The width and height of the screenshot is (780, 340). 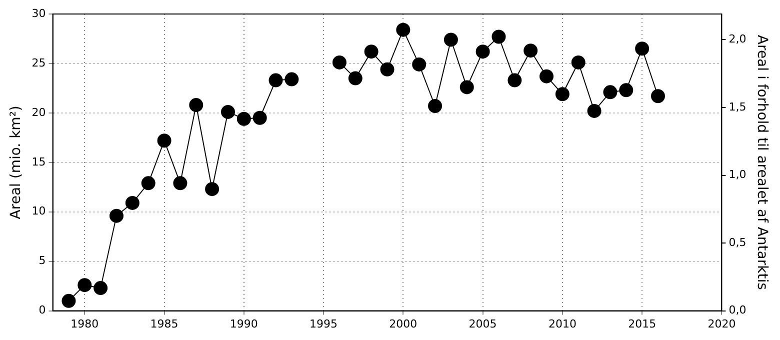 I want to click on y2-axis-title: Areal i forhold til arealet af Antarktis, so click(x=762, y=162).